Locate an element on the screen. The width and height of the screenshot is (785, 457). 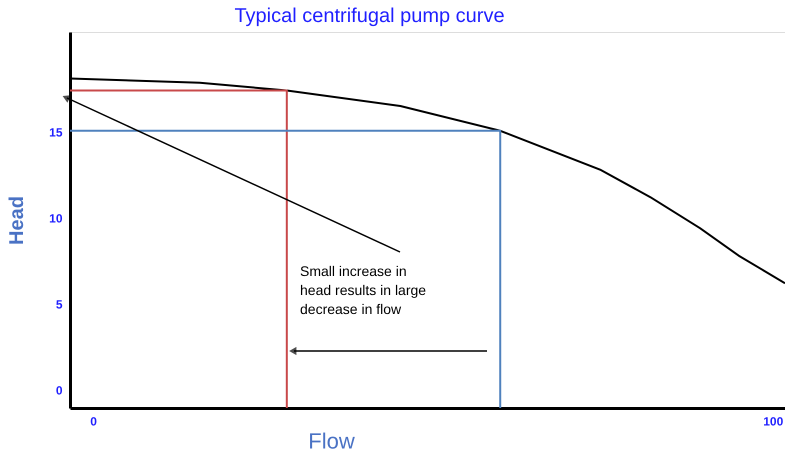
x-axis-title: Flow is located at coordinates (331, 441).